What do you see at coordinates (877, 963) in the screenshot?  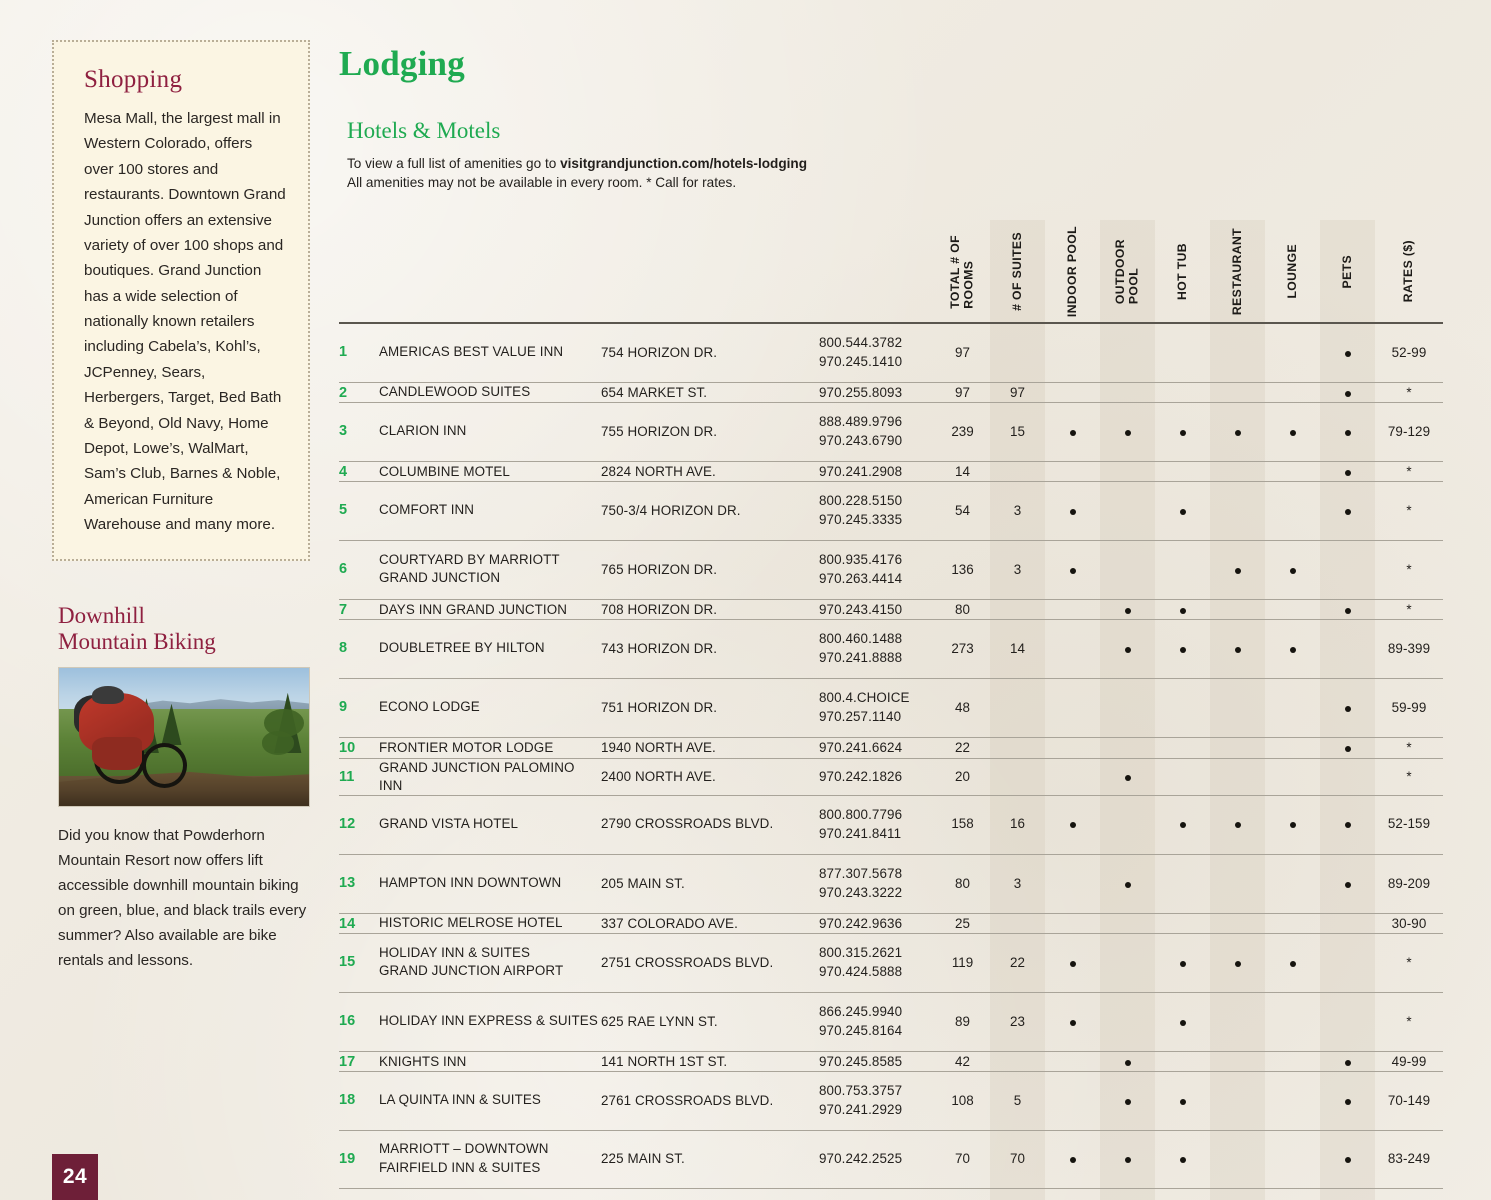 I see `property-phone: 800.315.2621 970.424.5888` at bounding box center [877, 963].